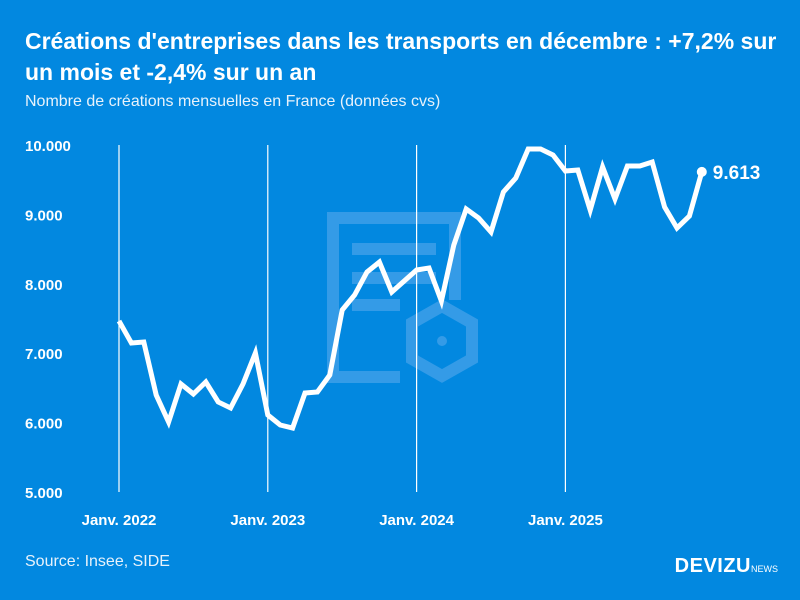 This screenshot has width=800, height=600. I want to click on x-tick-label: Janv. 2024, so click(416, 520).